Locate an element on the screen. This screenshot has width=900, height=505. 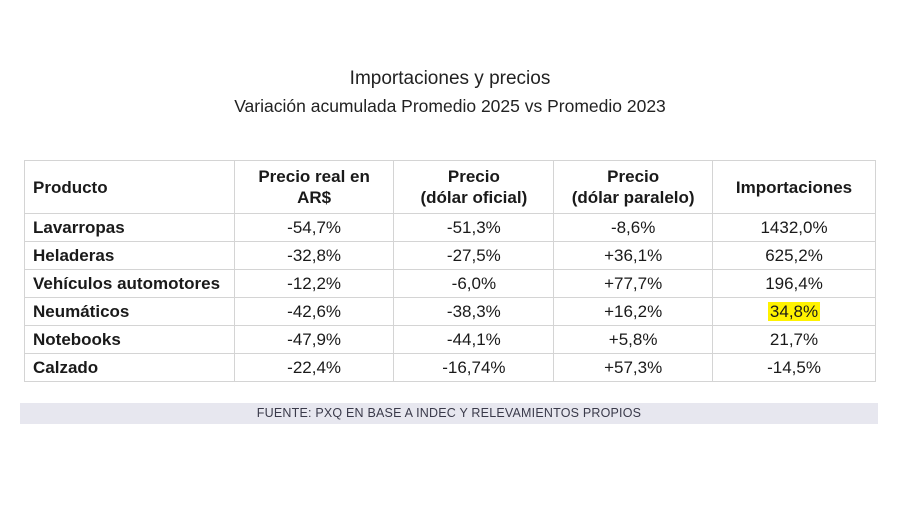
cell-dolar-paralelo: +16,2% is located at coordinates (633, 311).